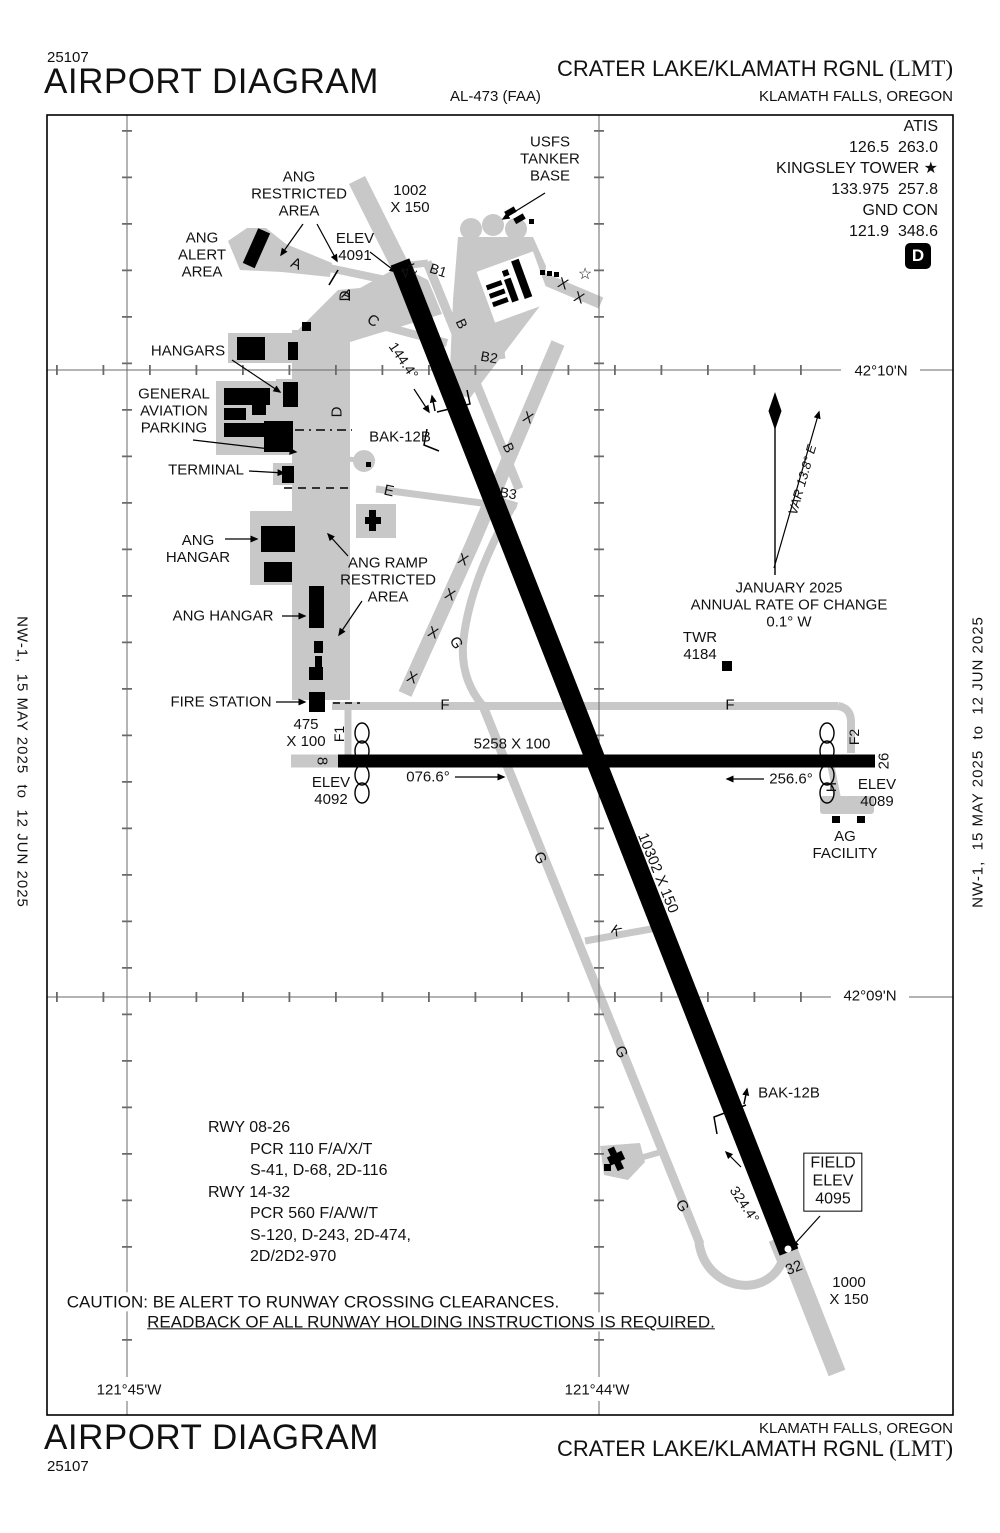 The height and width of the screenshot is (1533, 1000). I want to click on north-arrow, so click(775, 483).